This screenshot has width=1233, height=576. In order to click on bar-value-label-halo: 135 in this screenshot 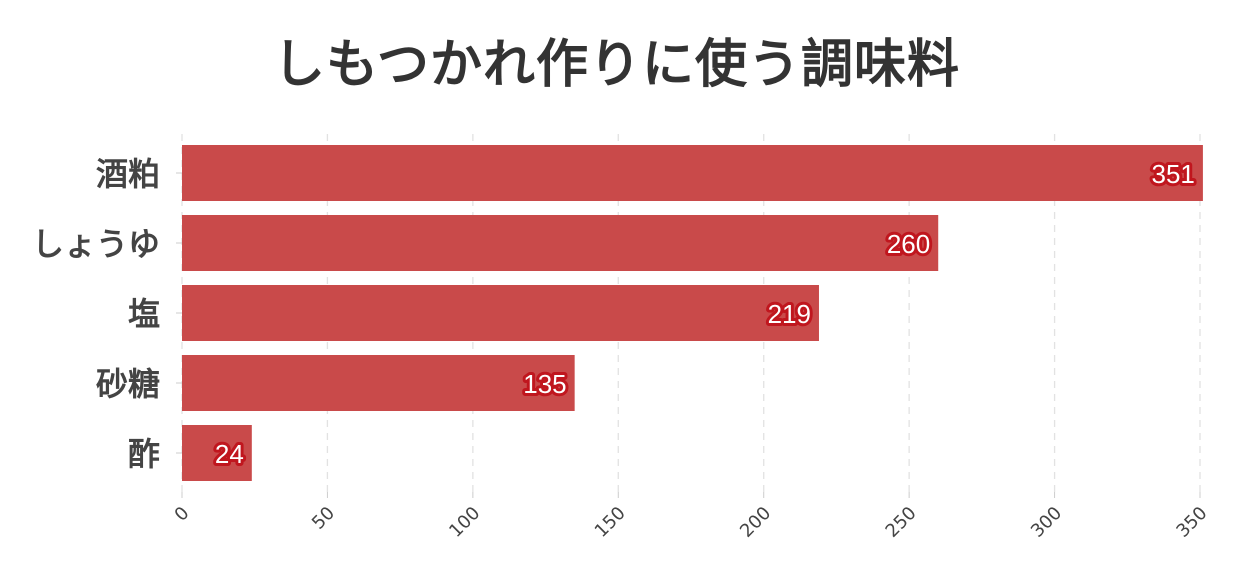, I will do `click(544, 384)`.